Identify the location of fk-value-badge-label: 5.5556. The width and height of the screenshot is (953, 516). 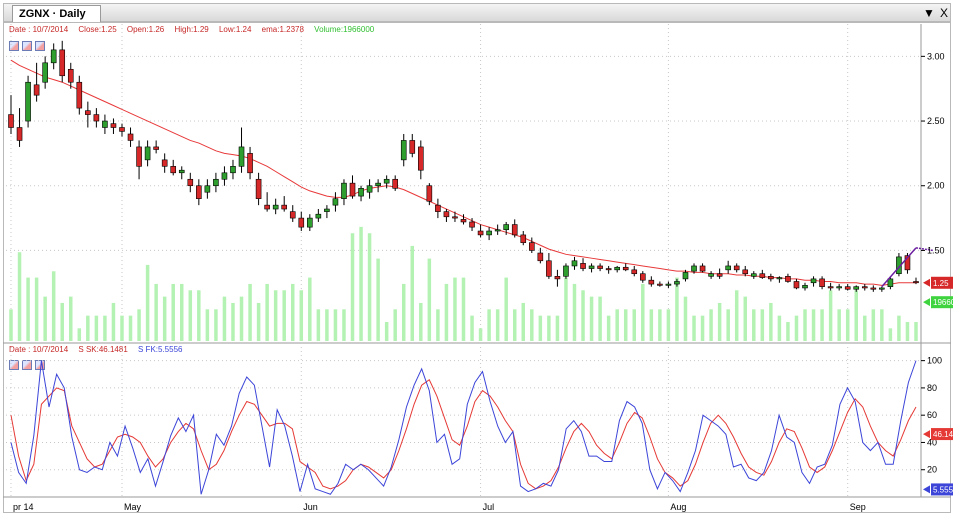
(943, 489).